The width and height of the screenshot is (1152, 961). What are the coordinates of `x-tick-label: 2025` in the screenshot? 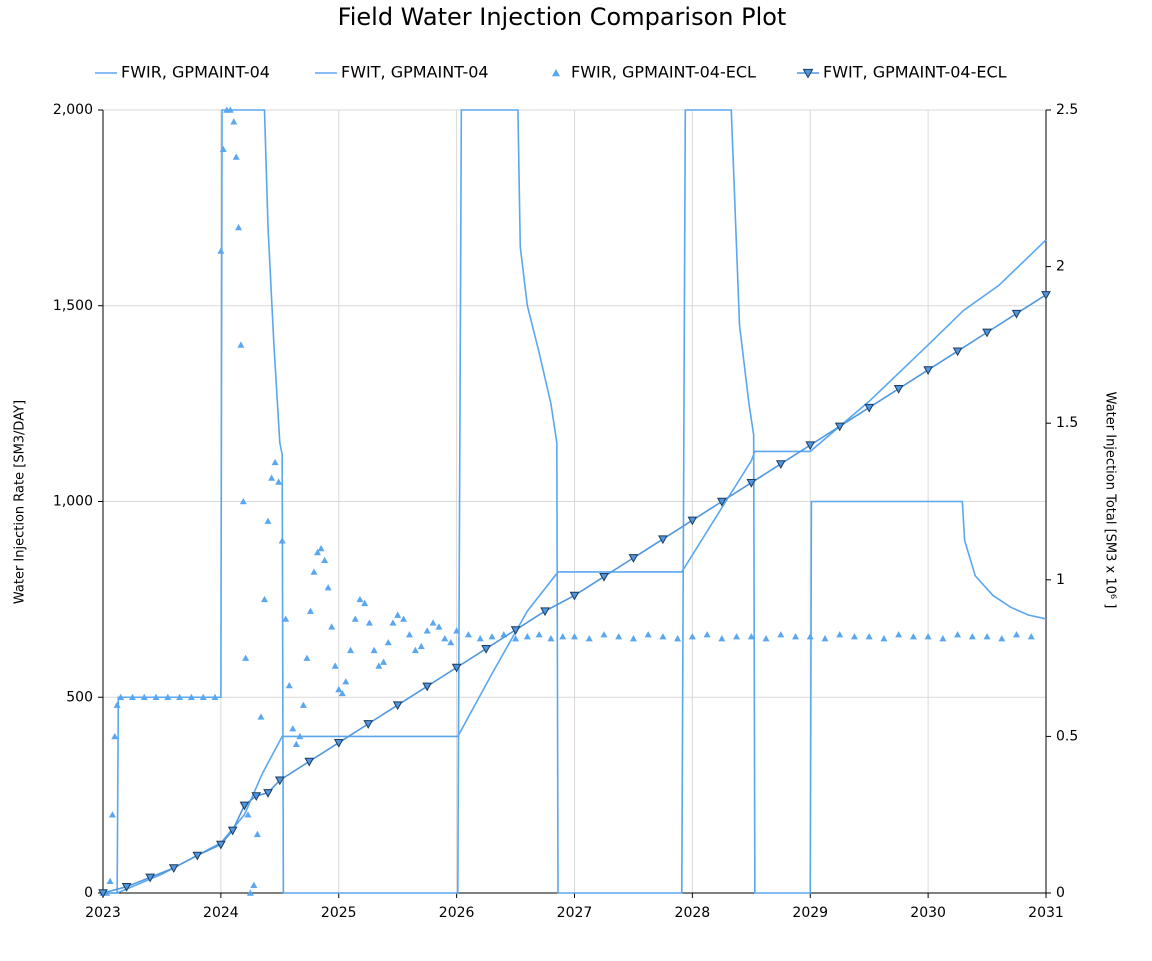 It's located at (339, 913).